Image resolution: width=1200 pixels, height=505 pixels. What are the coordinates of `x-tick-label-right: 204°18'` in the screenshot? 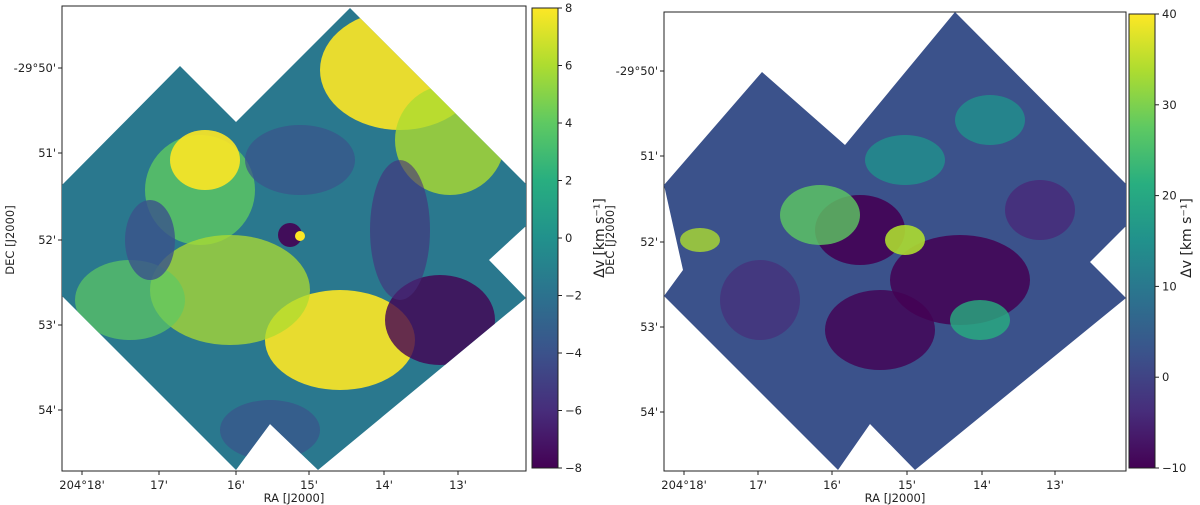 It's located at (684, 485).